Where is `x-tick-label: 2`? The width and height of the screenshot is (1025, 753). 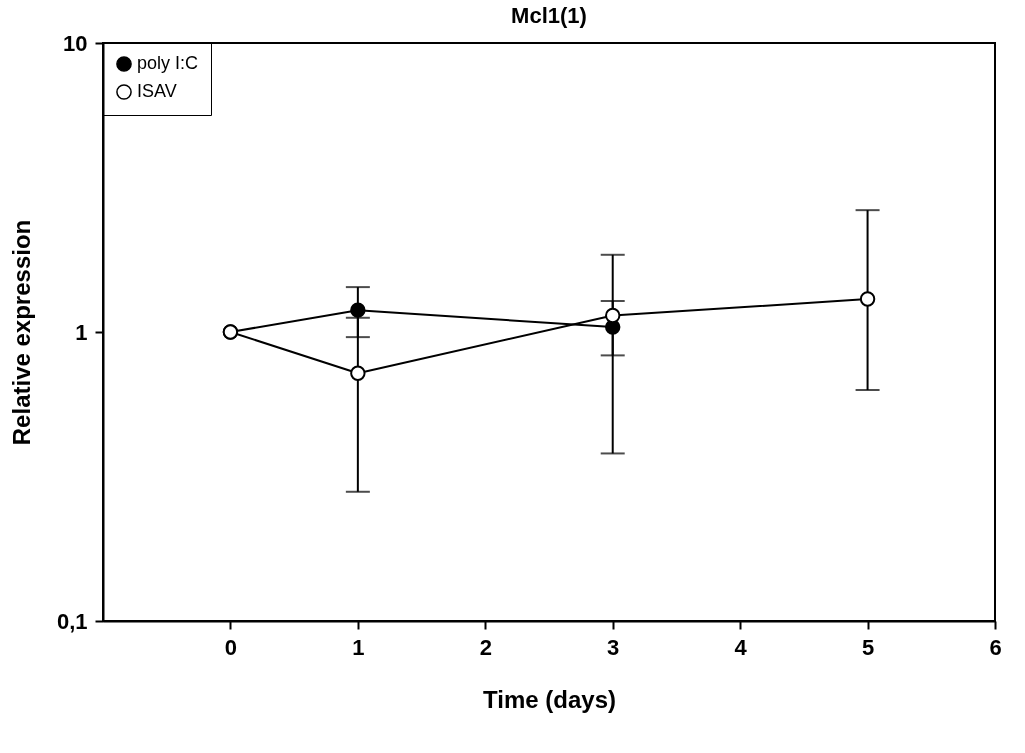 x-tick-label: 2 is located at coordinates (485, 647).